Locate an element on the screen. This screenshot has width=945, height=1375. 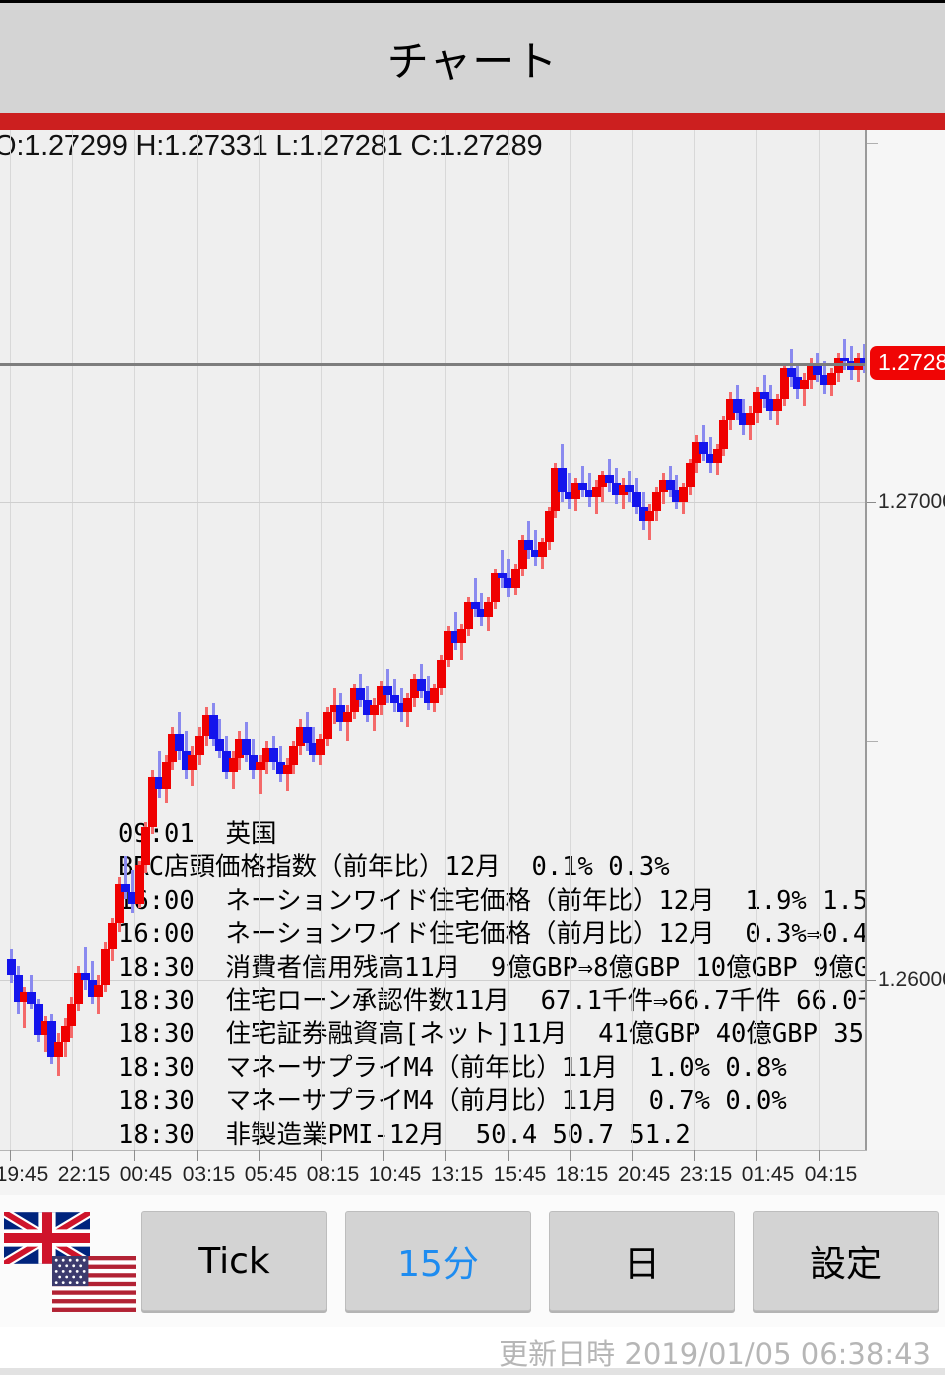
timeframe-button-15分: 15分 is located at coordinates (438, 1261).